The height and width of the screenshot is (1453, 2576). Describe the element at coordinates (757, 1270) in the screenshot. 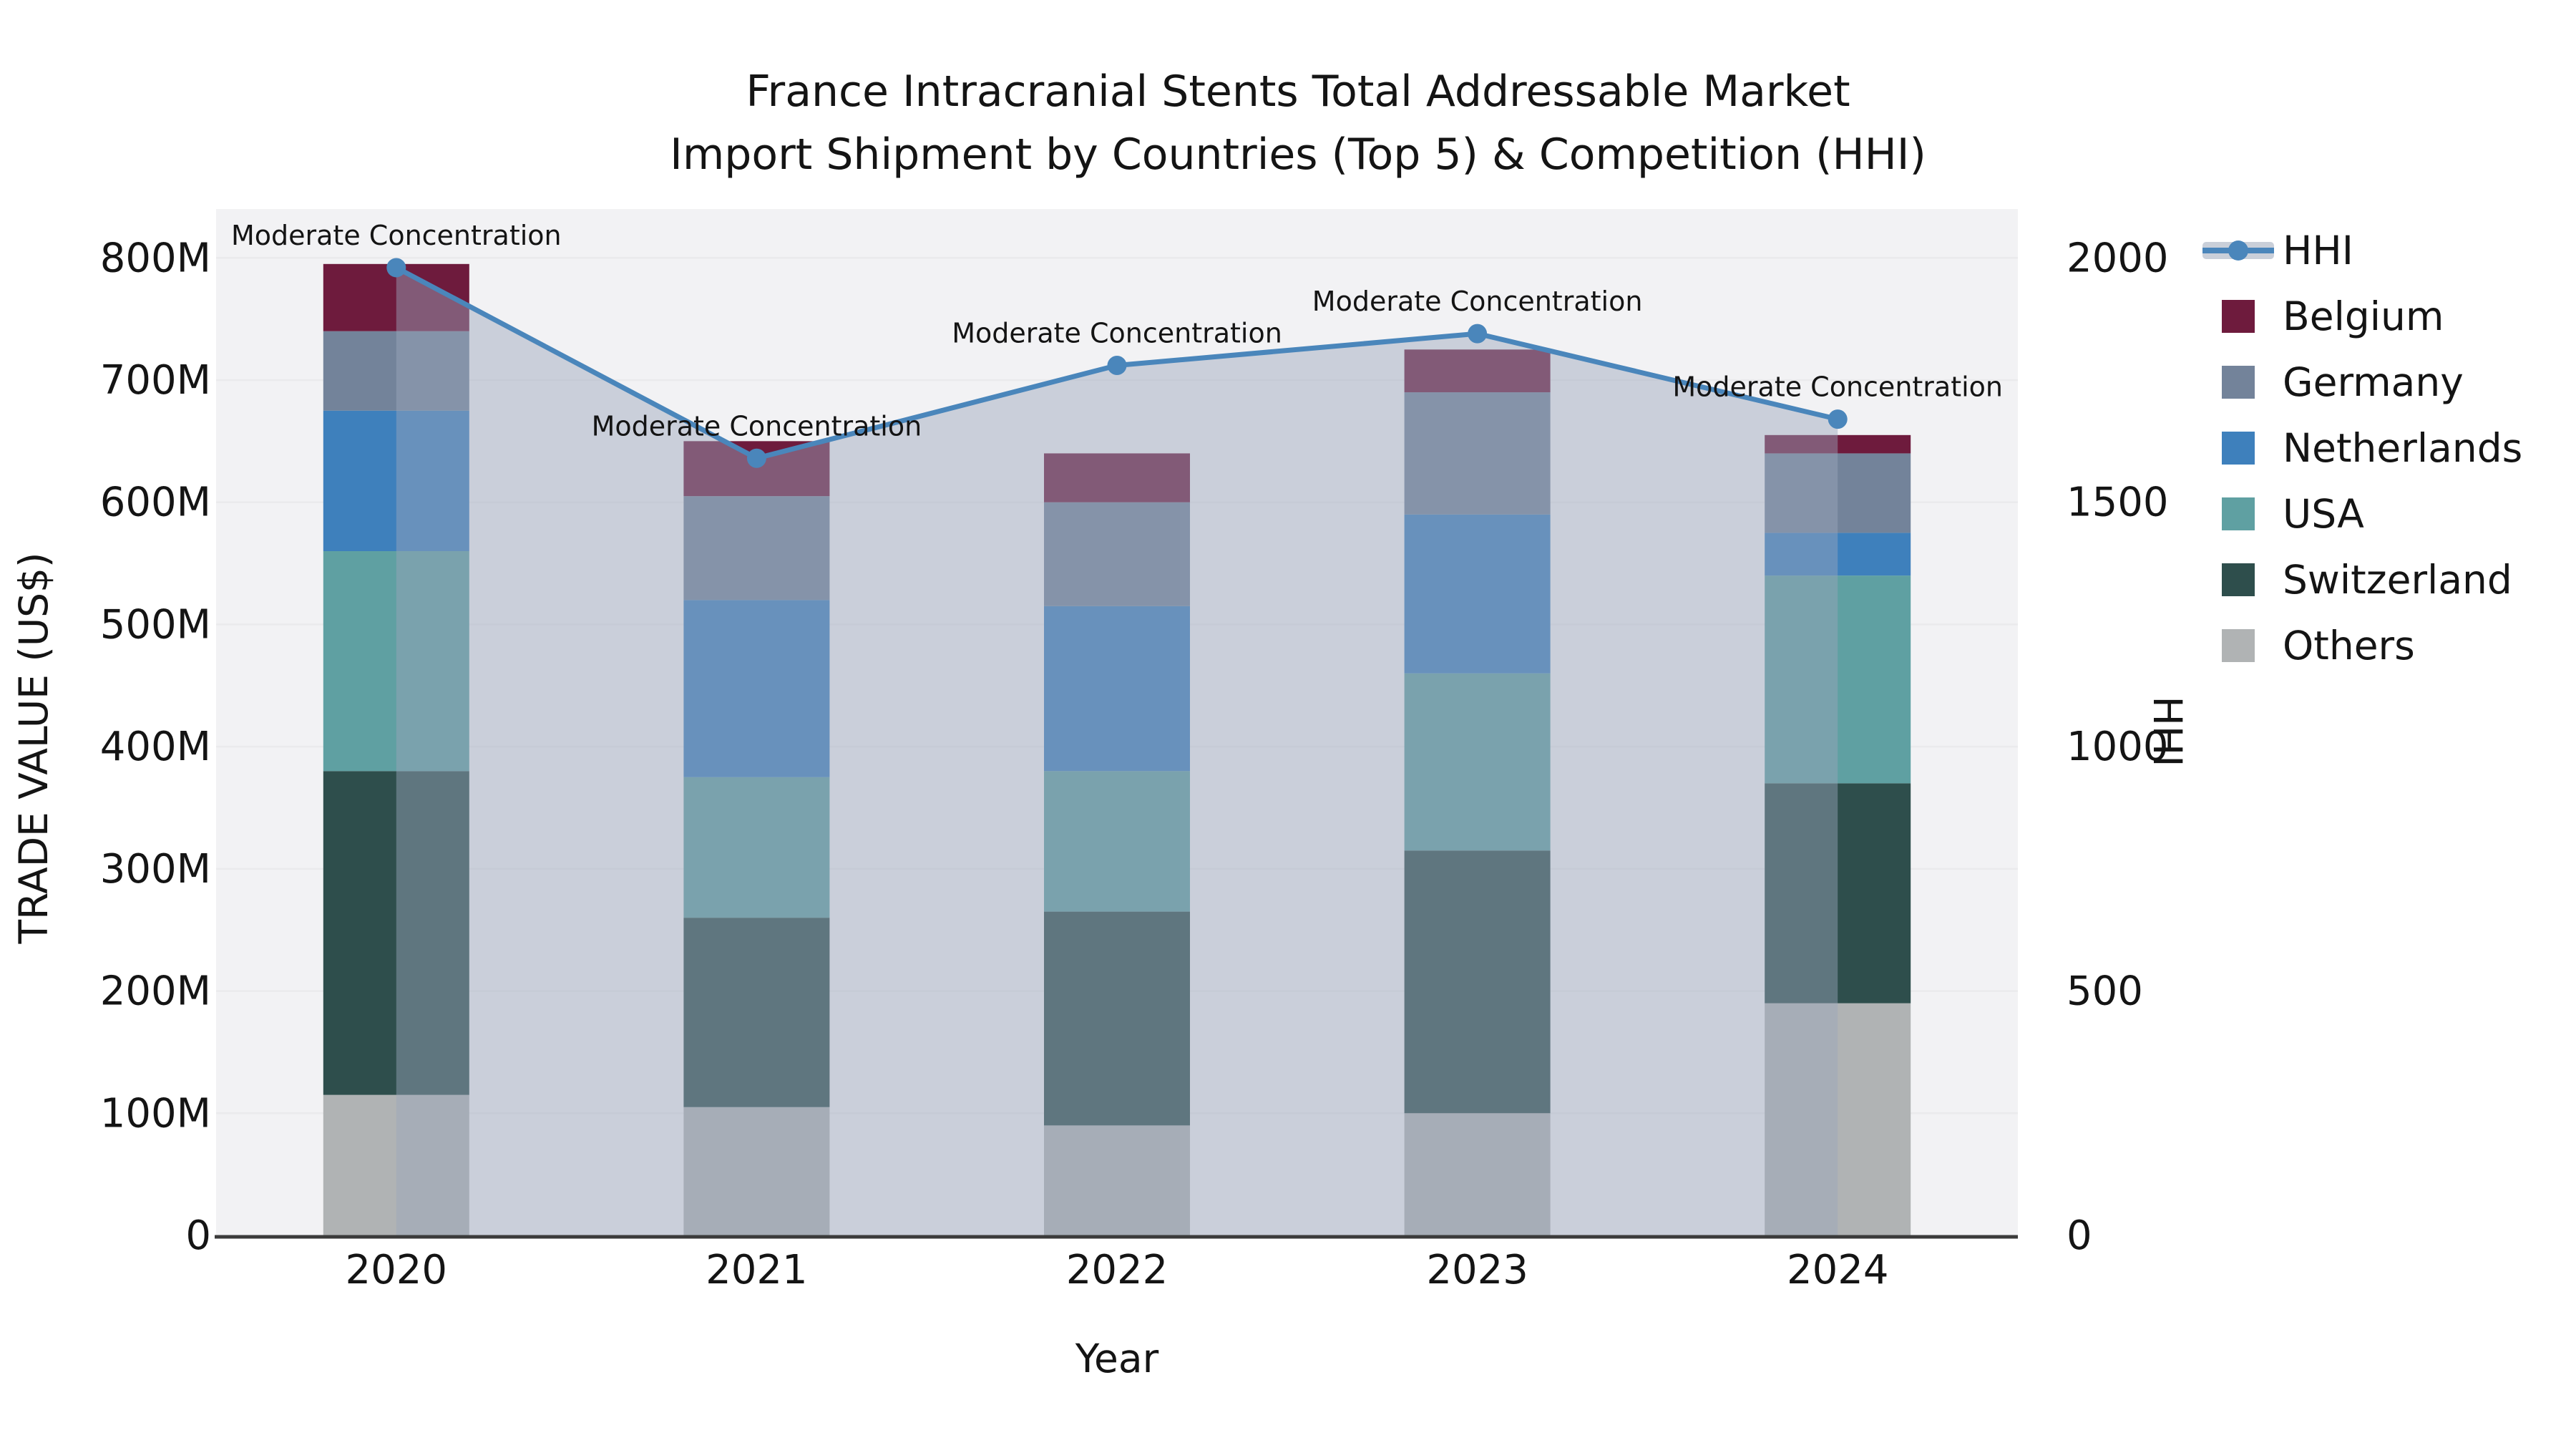

I see `x-tick-2021: 2021` at that location.